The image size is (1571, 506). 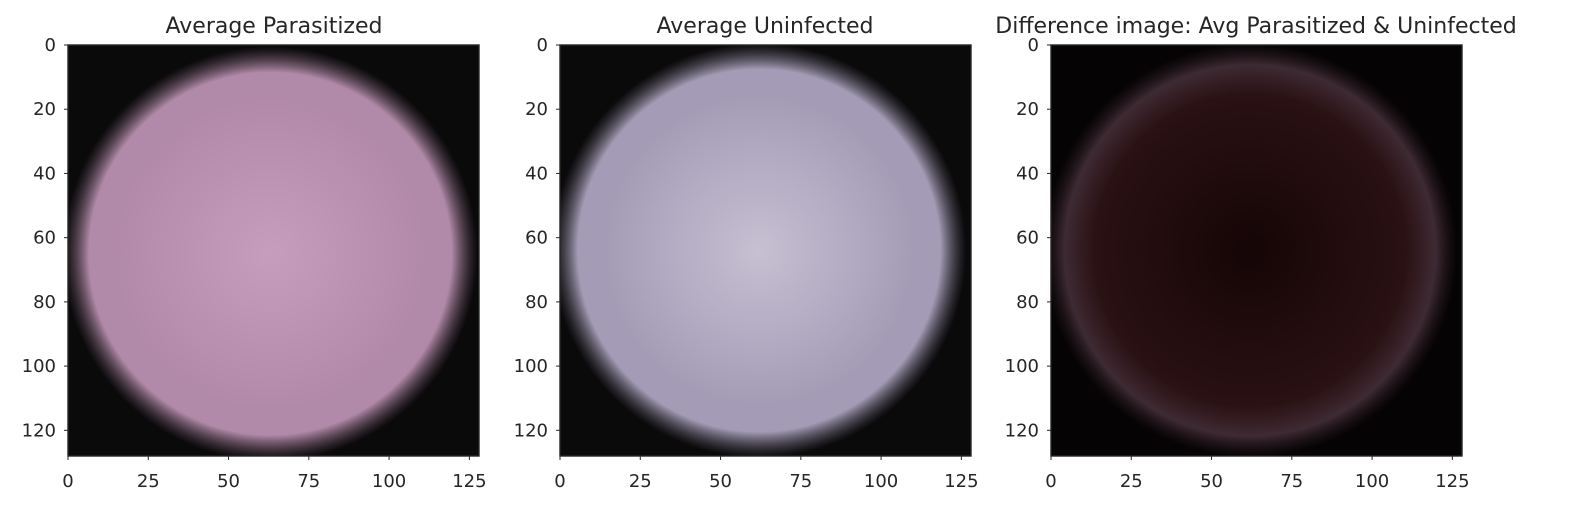 What do you see at coordinates (274, 26) in the screenshot?
I see `panel-title: Average Parasitized` at bounding box center [274, 26].